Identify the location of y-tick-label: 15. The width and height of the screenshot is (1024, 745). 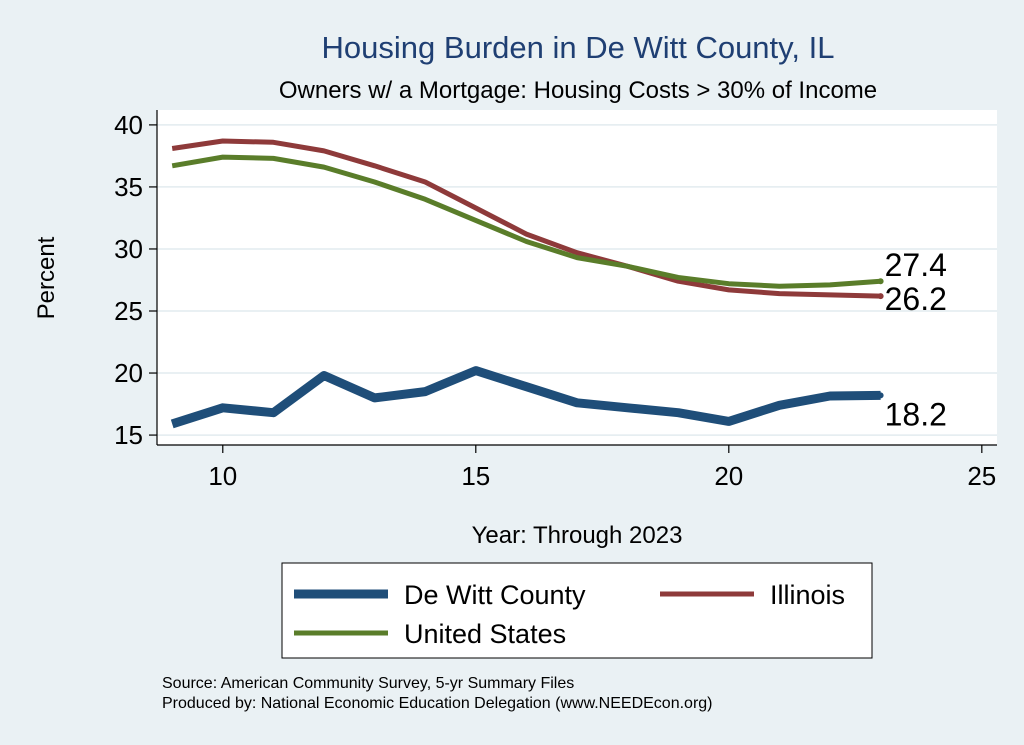
(128, 435).